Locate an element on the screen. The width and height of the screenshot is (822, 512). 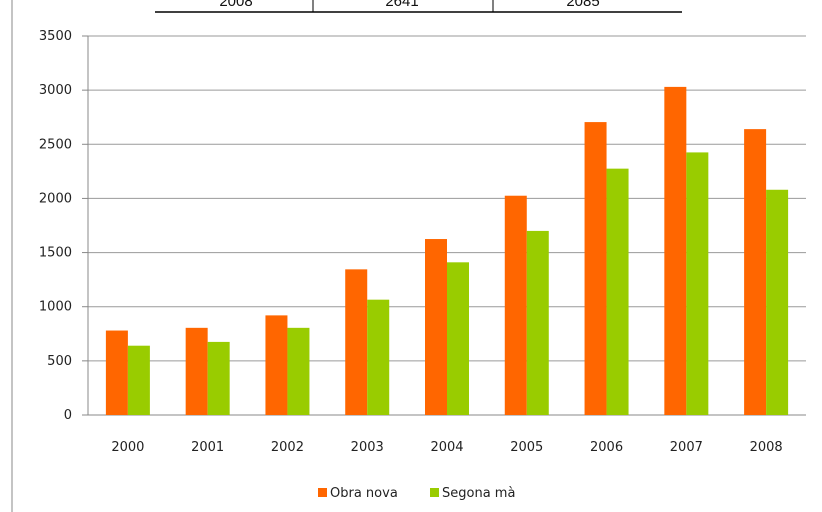
y-tick-label: 3500 is located at coordinates (55, 36).